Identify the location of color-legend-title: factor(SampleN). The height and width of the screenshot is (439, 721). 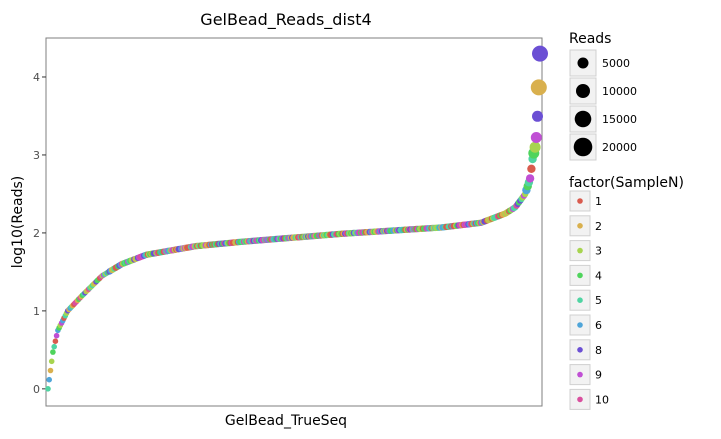
(626, 183).